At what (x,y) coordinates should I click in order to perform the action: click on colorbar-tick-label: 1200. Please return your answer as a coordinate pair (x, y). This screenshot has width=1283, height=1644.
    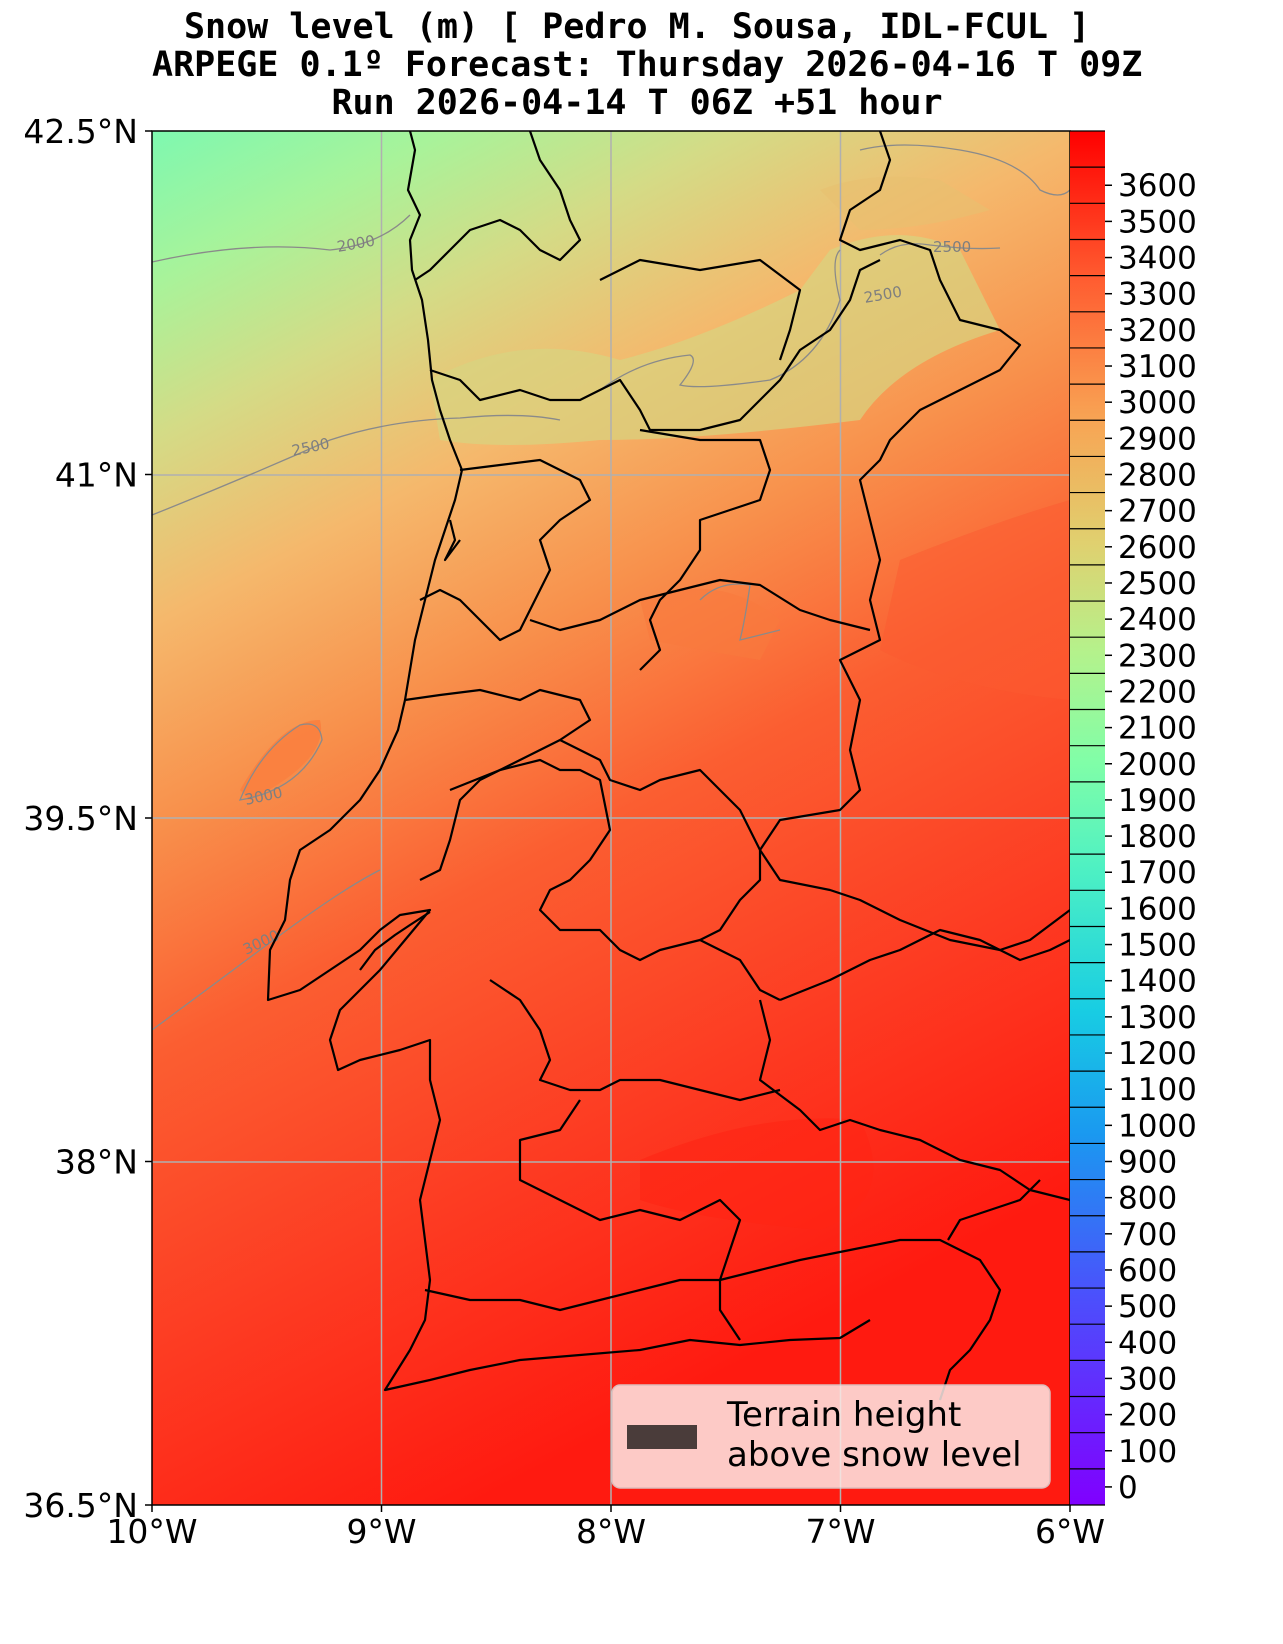
    Looking at the image, I should click on (1157, 1054).